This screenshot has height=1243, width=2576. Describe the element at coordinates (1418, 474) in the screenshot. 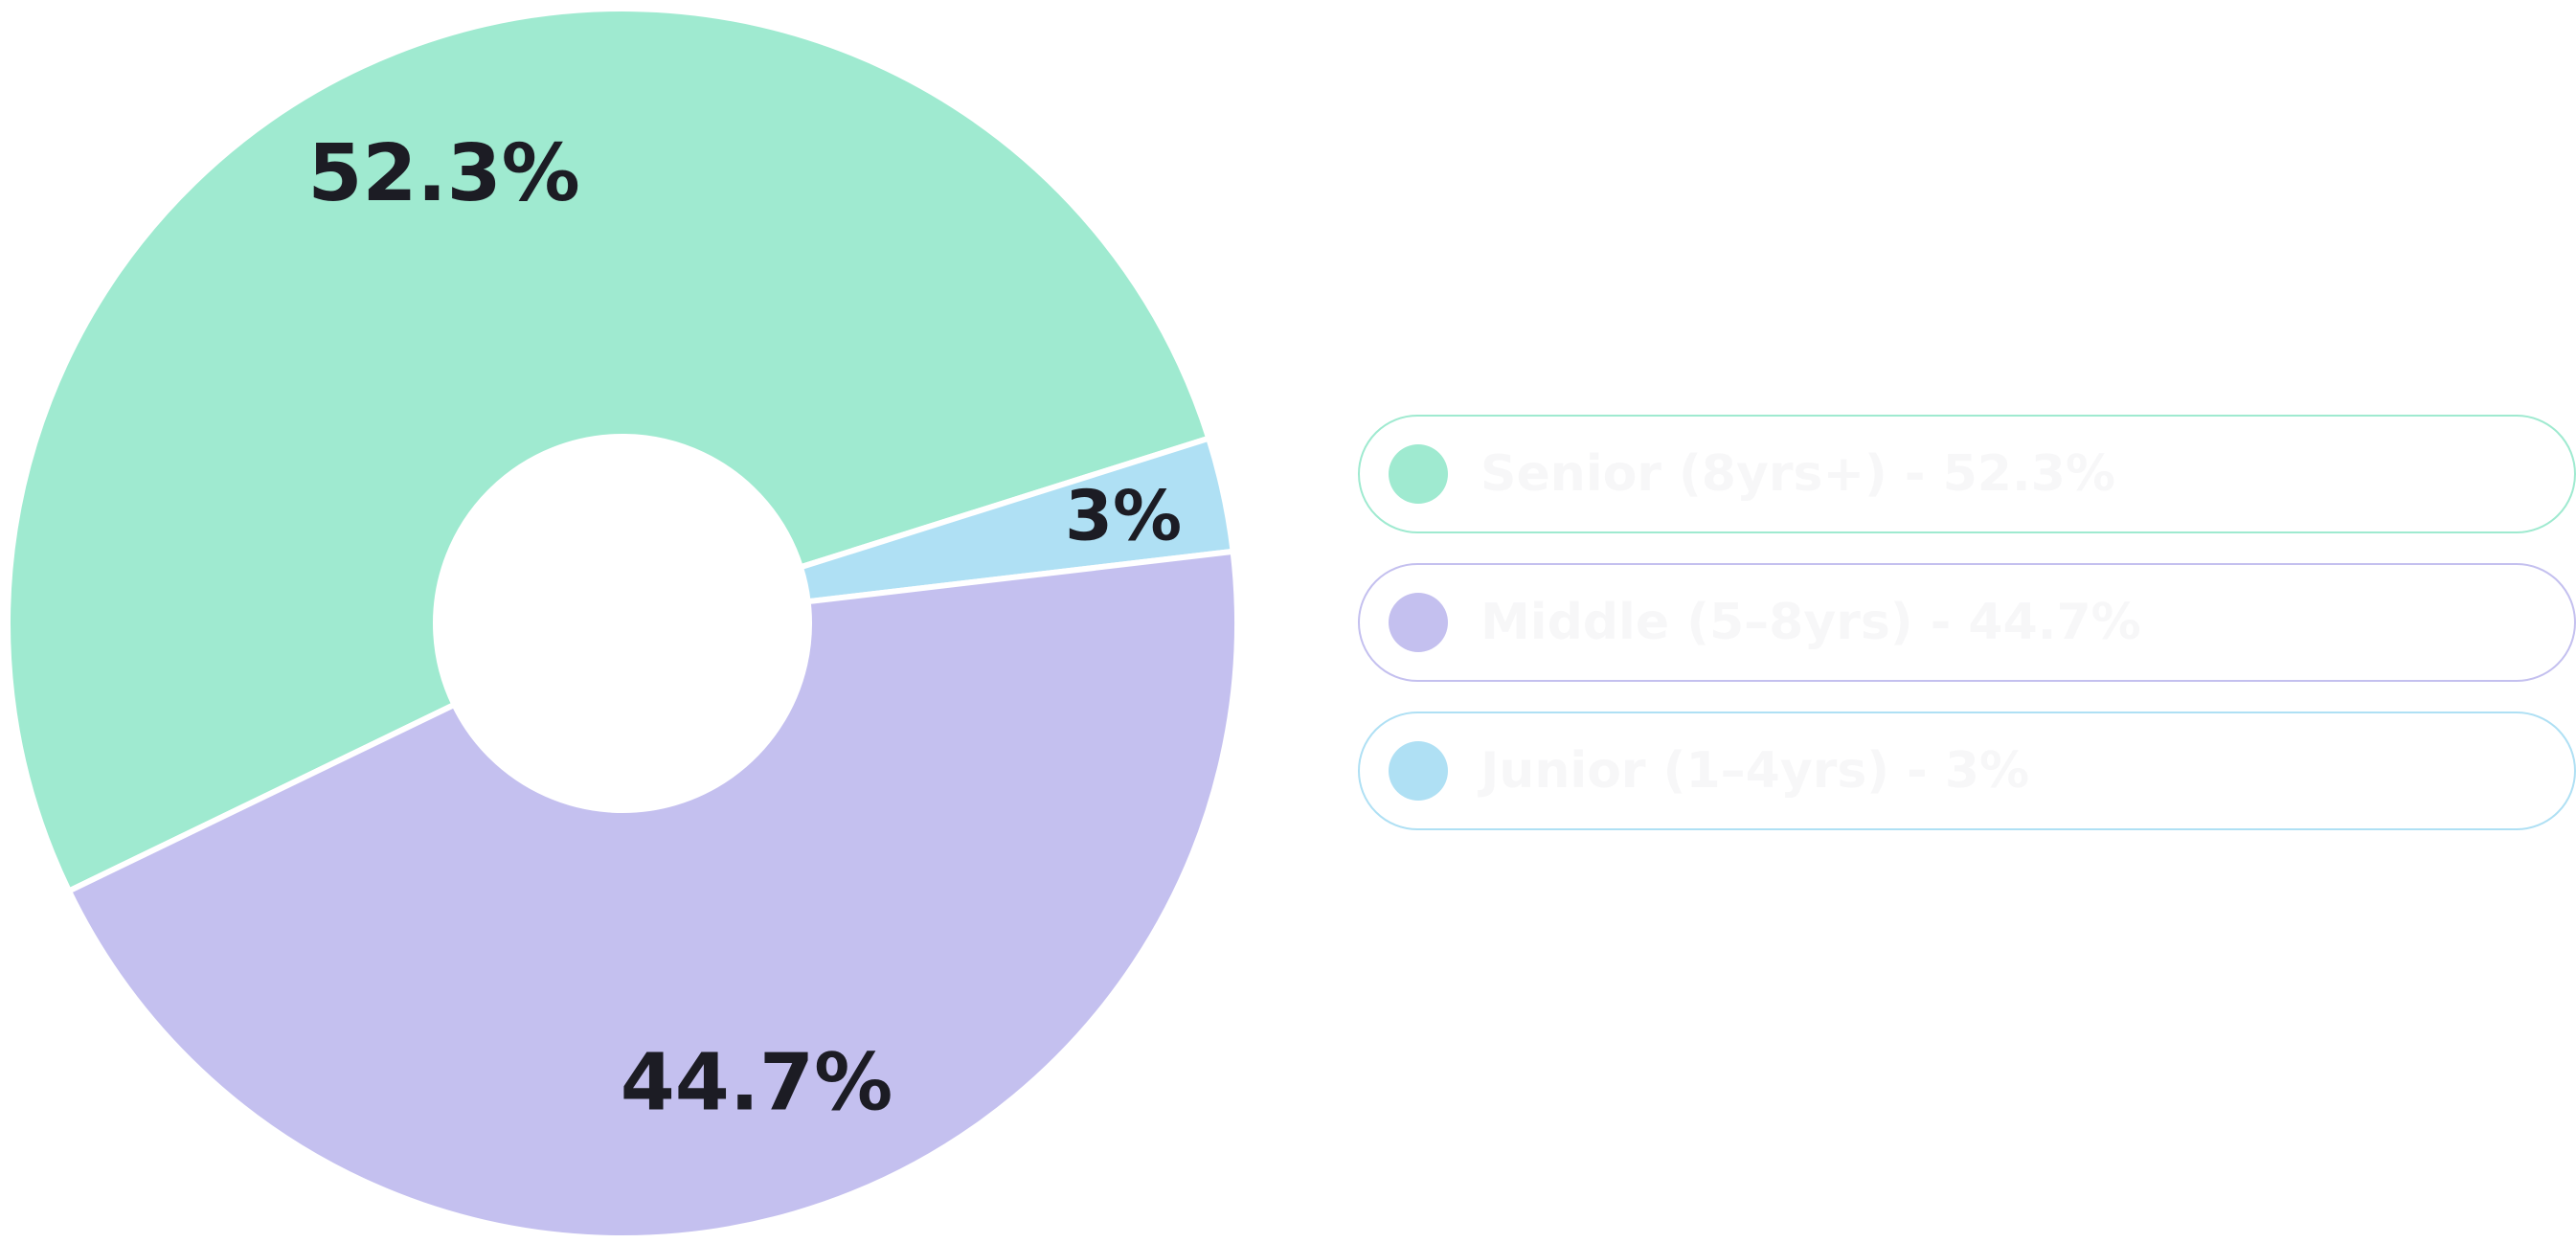

I see `legend-dot-senior` at that location.